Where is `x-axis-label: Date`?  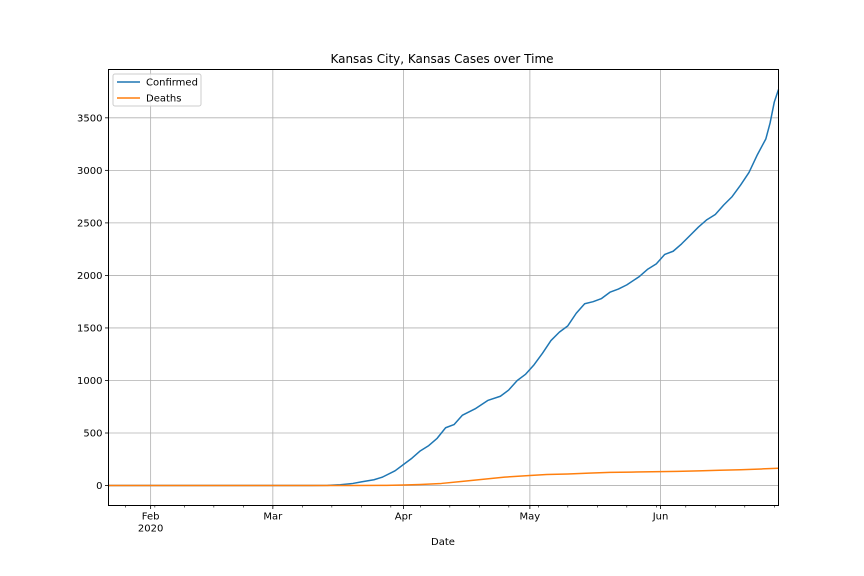
x-axis-label: Date is located at coordinates (443, 542).